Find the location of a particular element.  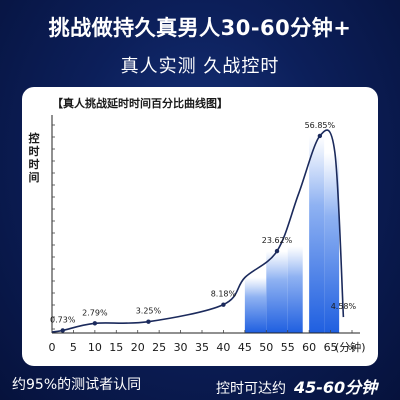

x-tick-label: 25 is located at coordinates (159, 347).